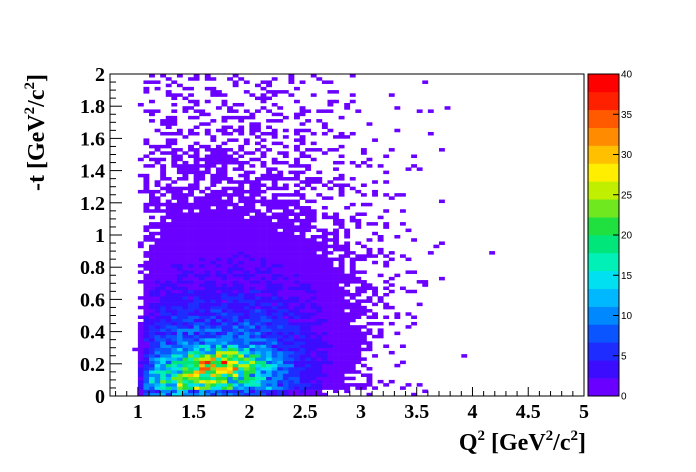 The height and width of the screenshot is (472, 696). Describe the element at coordinates (603, 136) in the screenshot. I see `palette-swatch` at that location.